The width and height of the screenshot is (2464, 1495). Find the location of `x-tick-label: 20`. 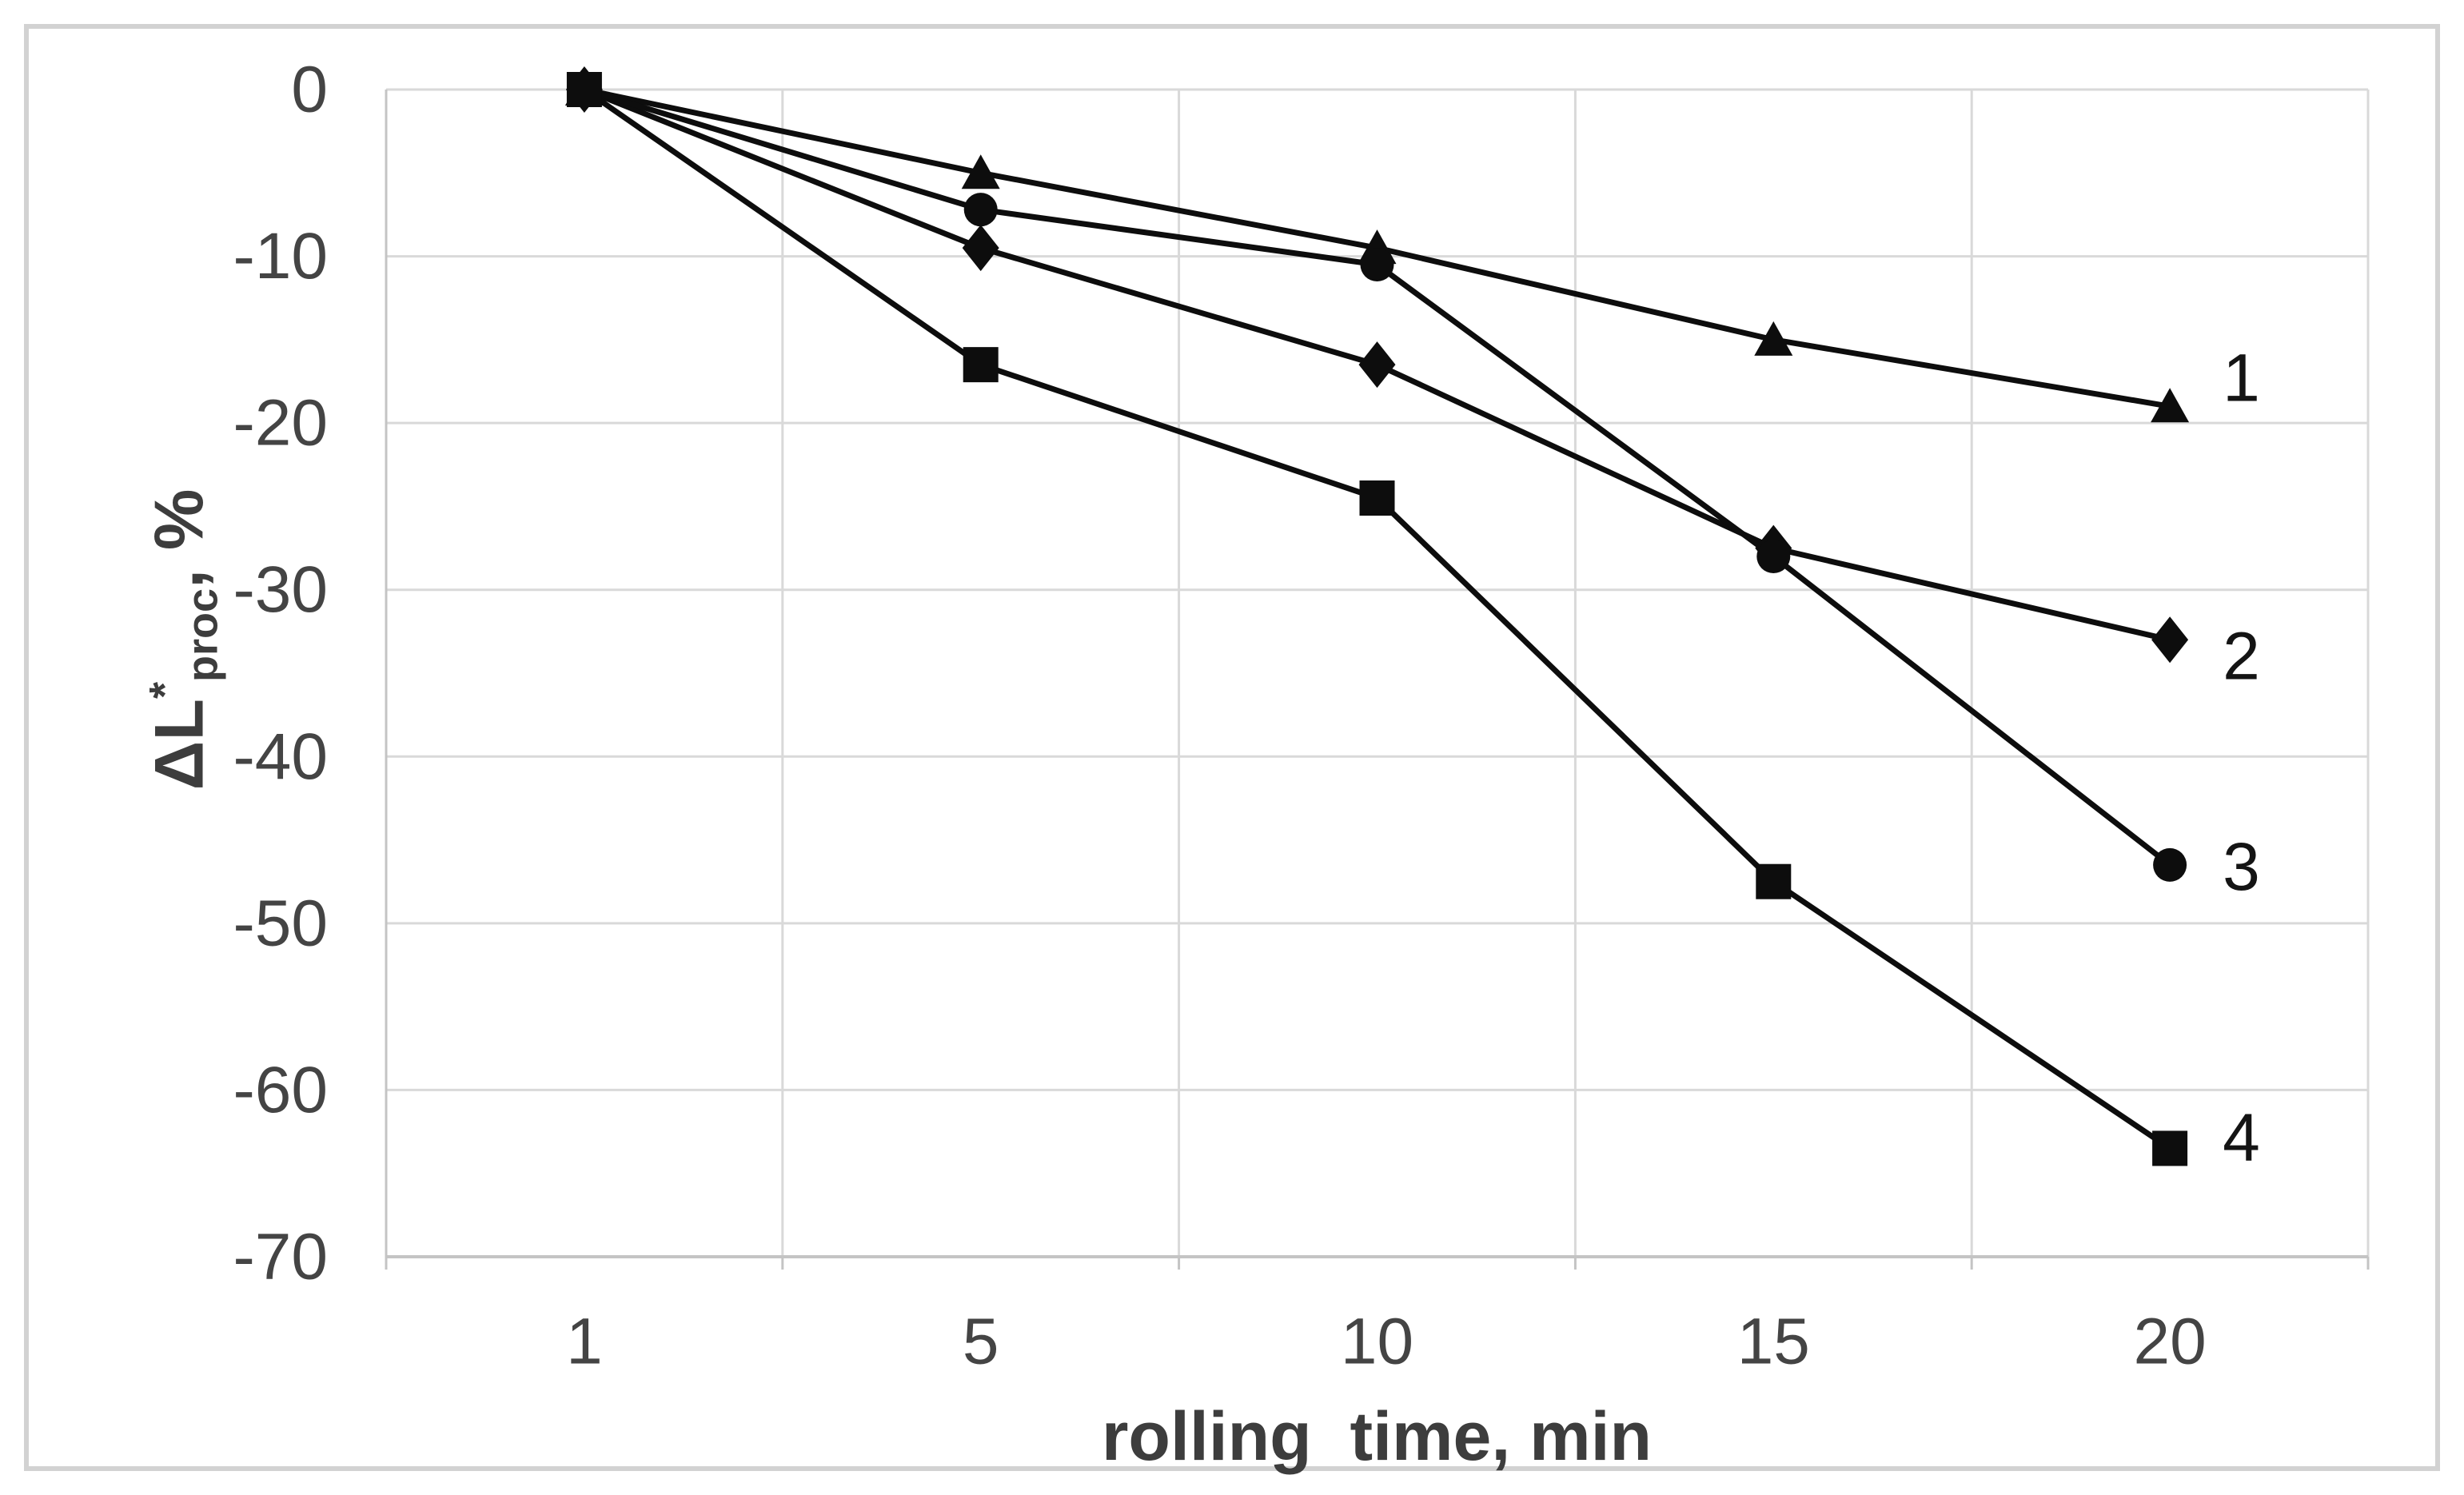

x-tick-label: 20 is located at coordinates (2169, 1342).